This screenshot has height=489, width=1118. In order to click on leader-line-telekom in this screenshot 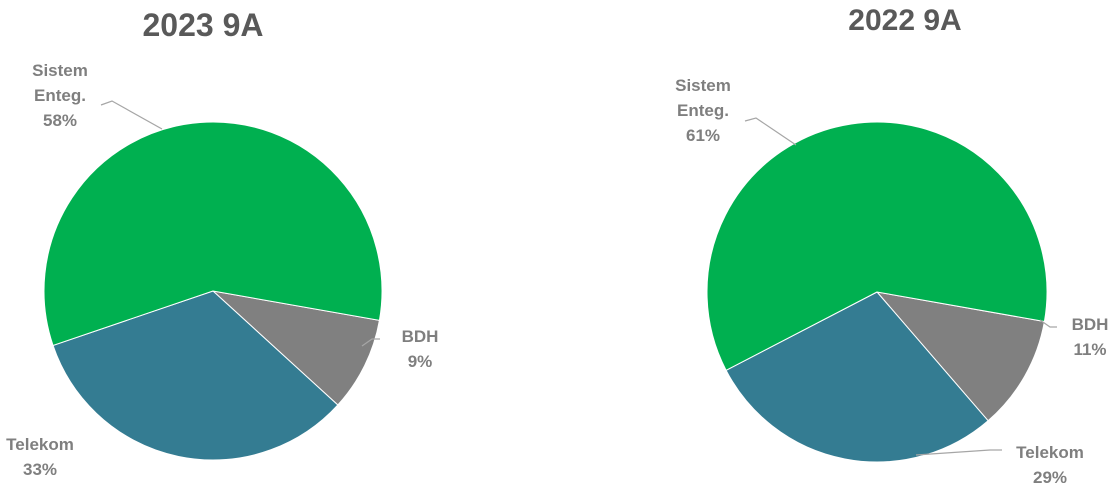, I will do `click(958, 452)`.